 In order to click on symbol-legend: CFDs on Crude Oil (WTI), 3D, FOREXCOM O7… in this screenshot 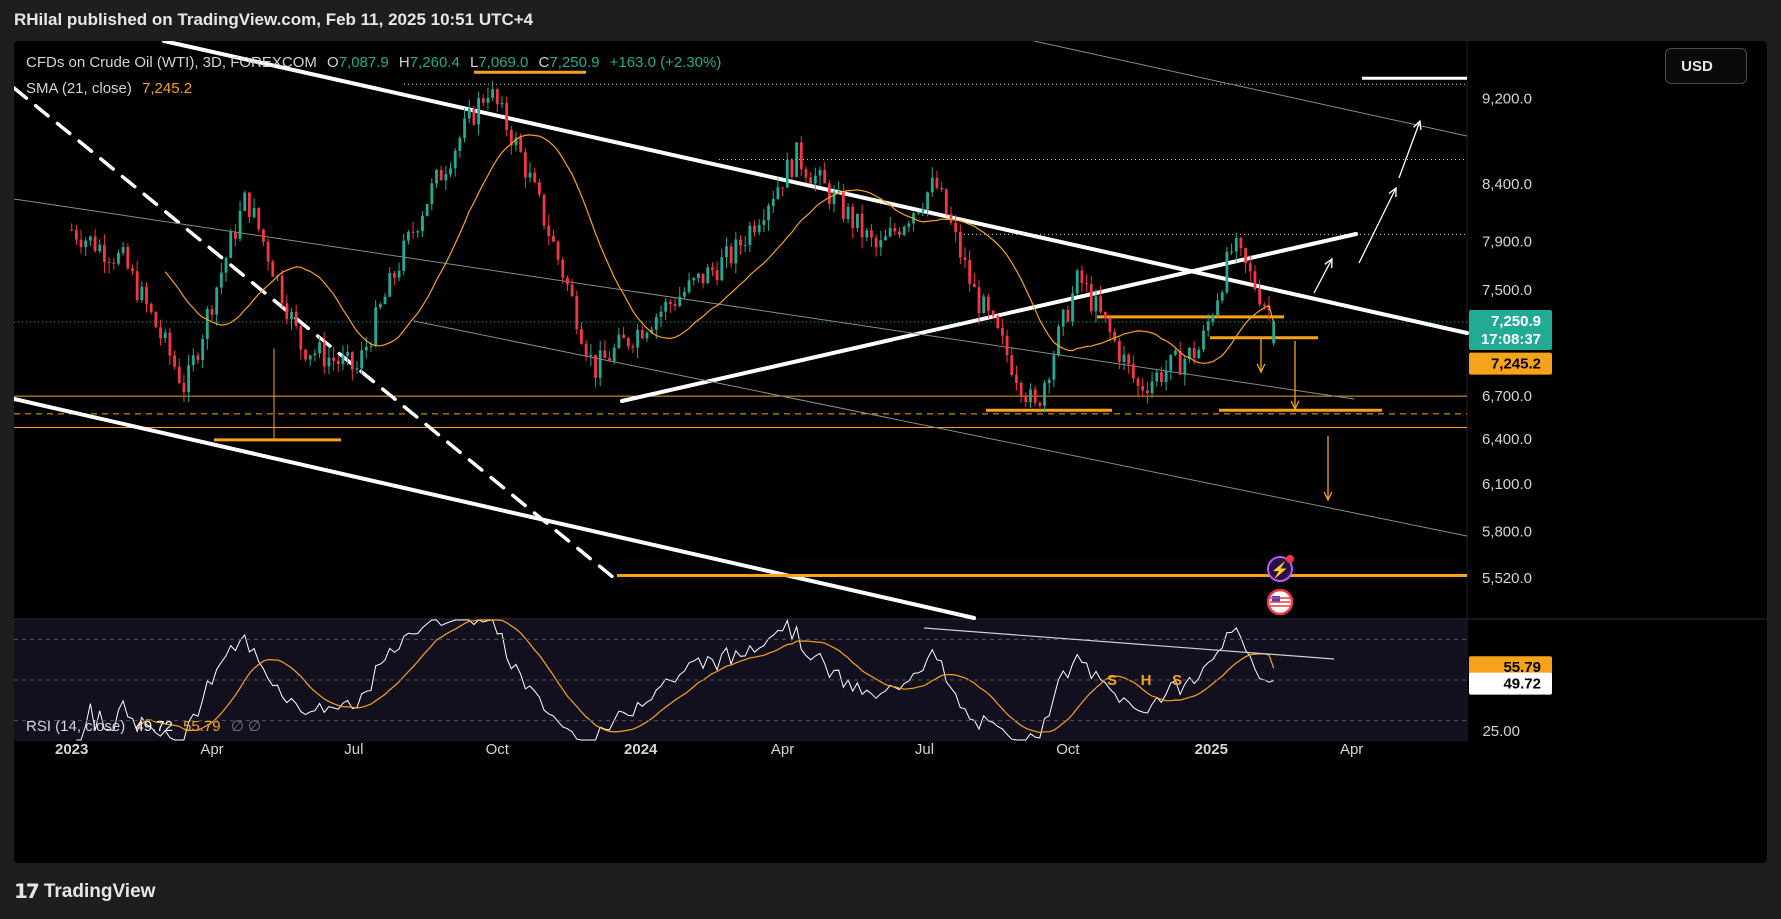, I will do `click(373, 62)`.